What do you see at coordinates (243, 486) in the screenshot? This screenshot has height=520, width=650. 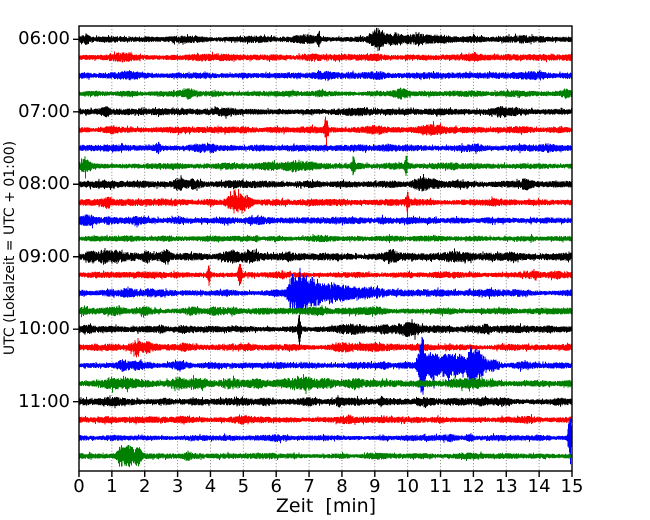 I see `x-tick-label-5: 5` at bounding box center [243, 486].